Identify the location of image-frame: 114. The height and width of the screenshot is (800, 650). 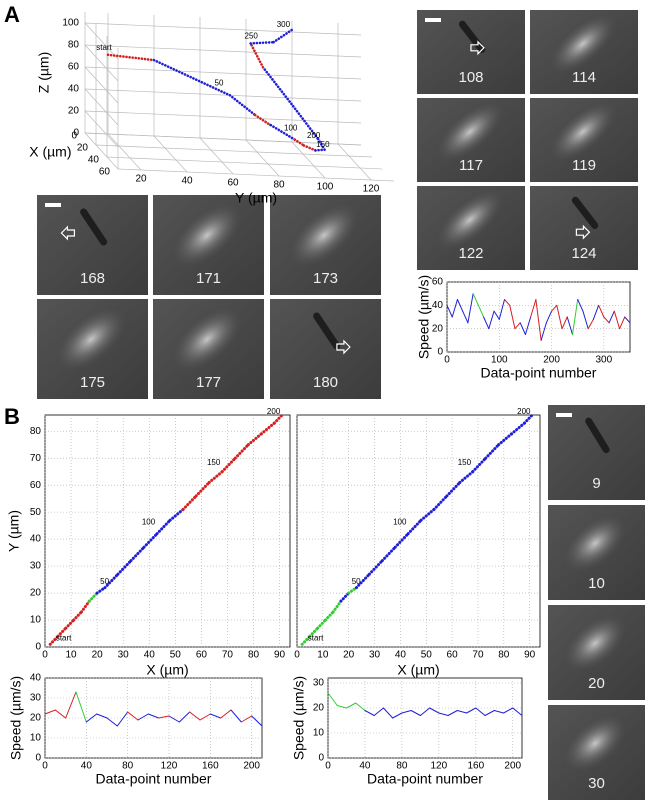
(584, 52).